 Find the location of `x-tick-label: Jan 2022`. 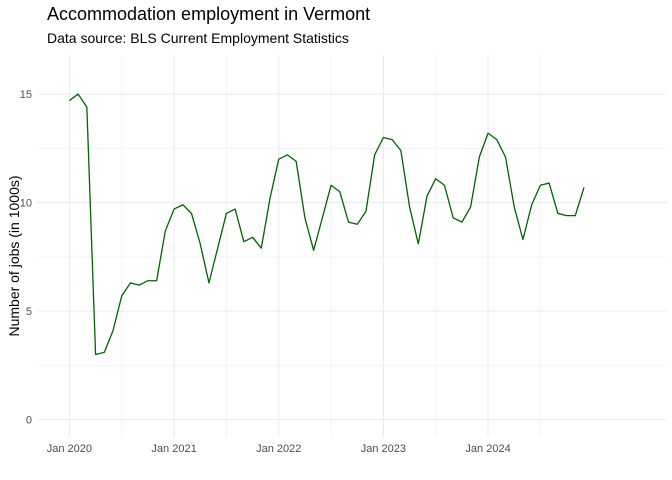

x-tick-label: Jan 2022 is located at coordinates (278, 449).